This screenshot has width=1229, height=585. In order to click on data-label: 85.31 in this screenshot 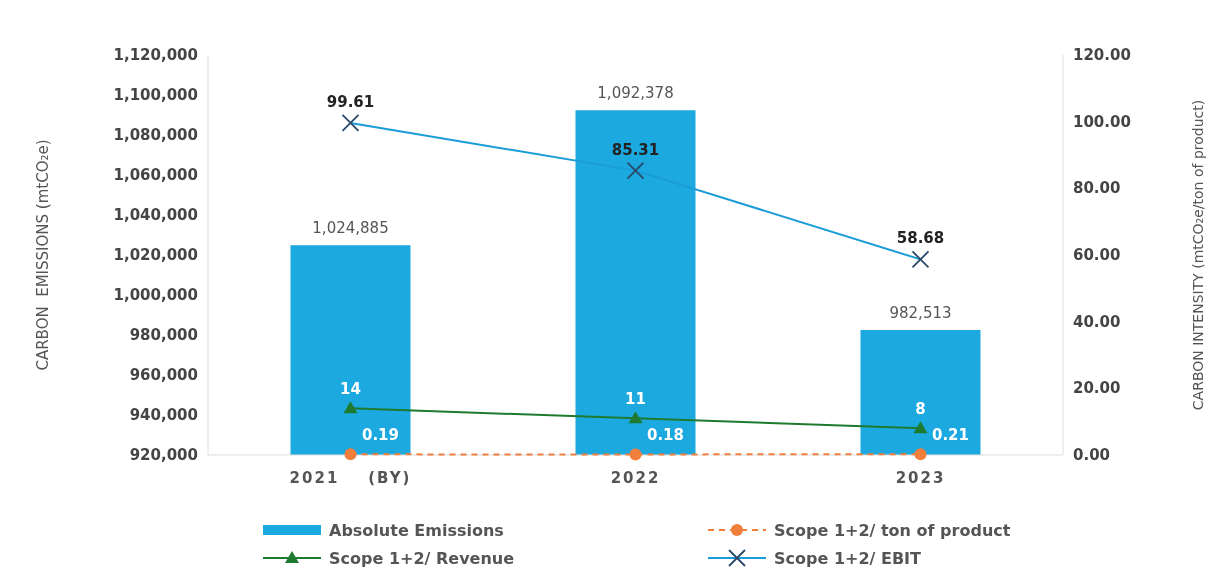, I will do `click(635, 149)`.